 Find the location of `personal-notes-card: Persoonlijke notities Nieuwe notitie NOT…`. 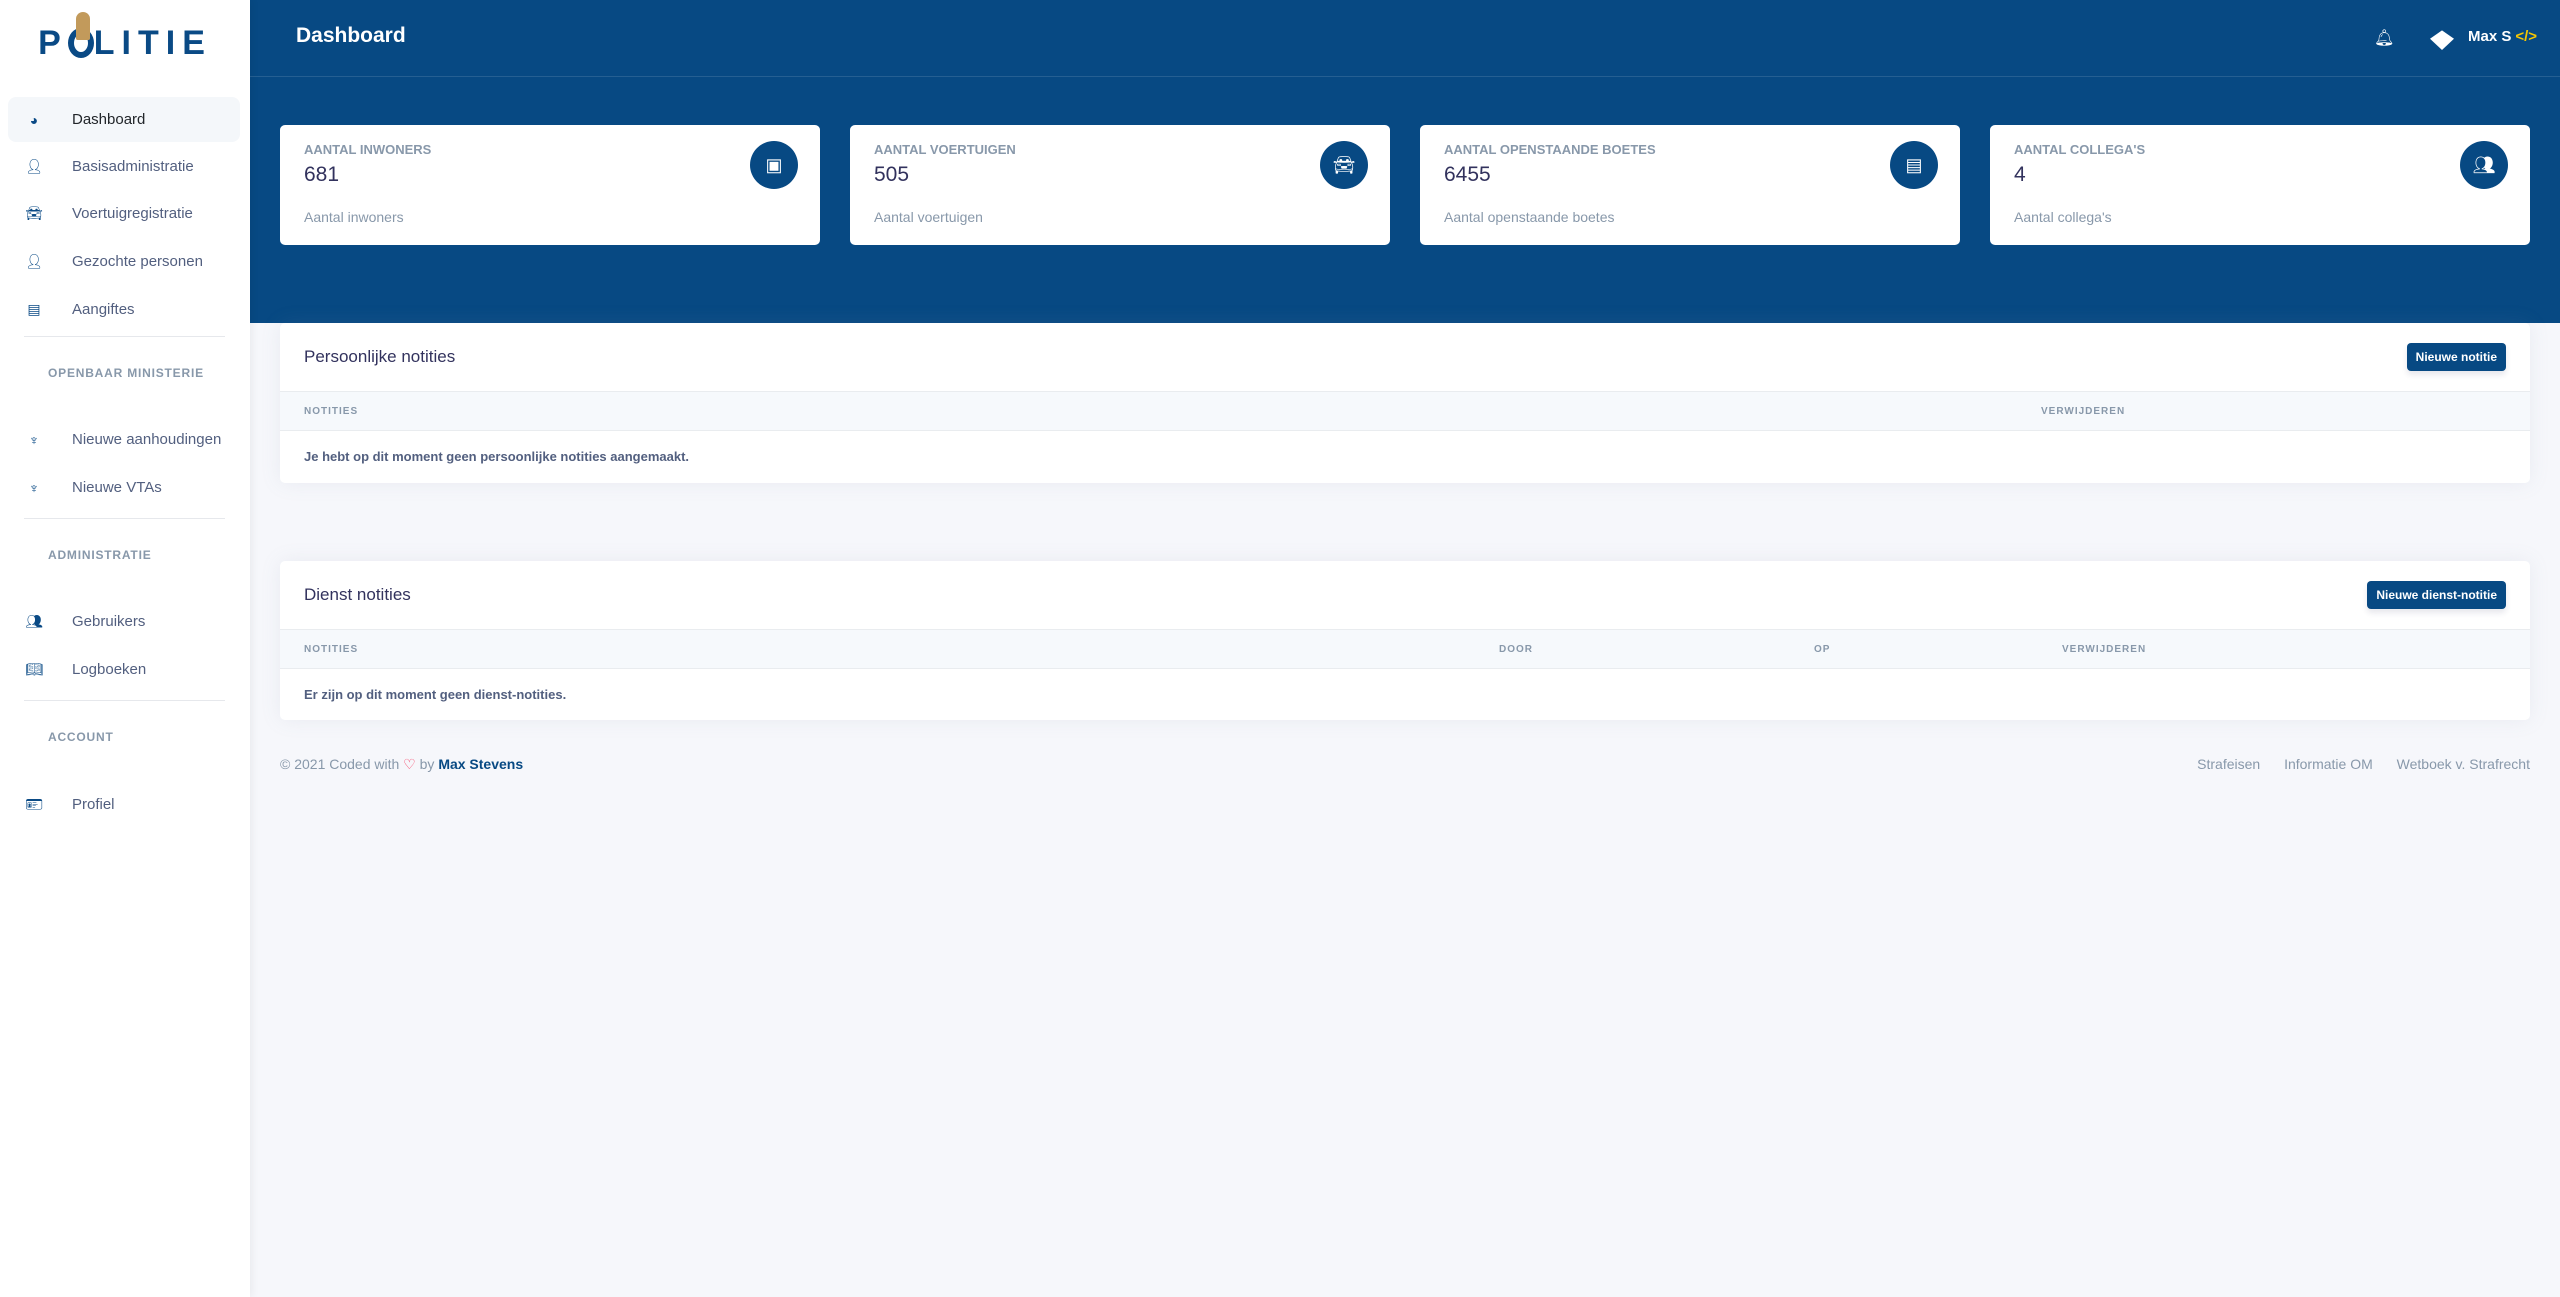

personal-notes-card: Persoonlijke notities Nieuwe notitie NOT… is located at coordinates (1405, 403).